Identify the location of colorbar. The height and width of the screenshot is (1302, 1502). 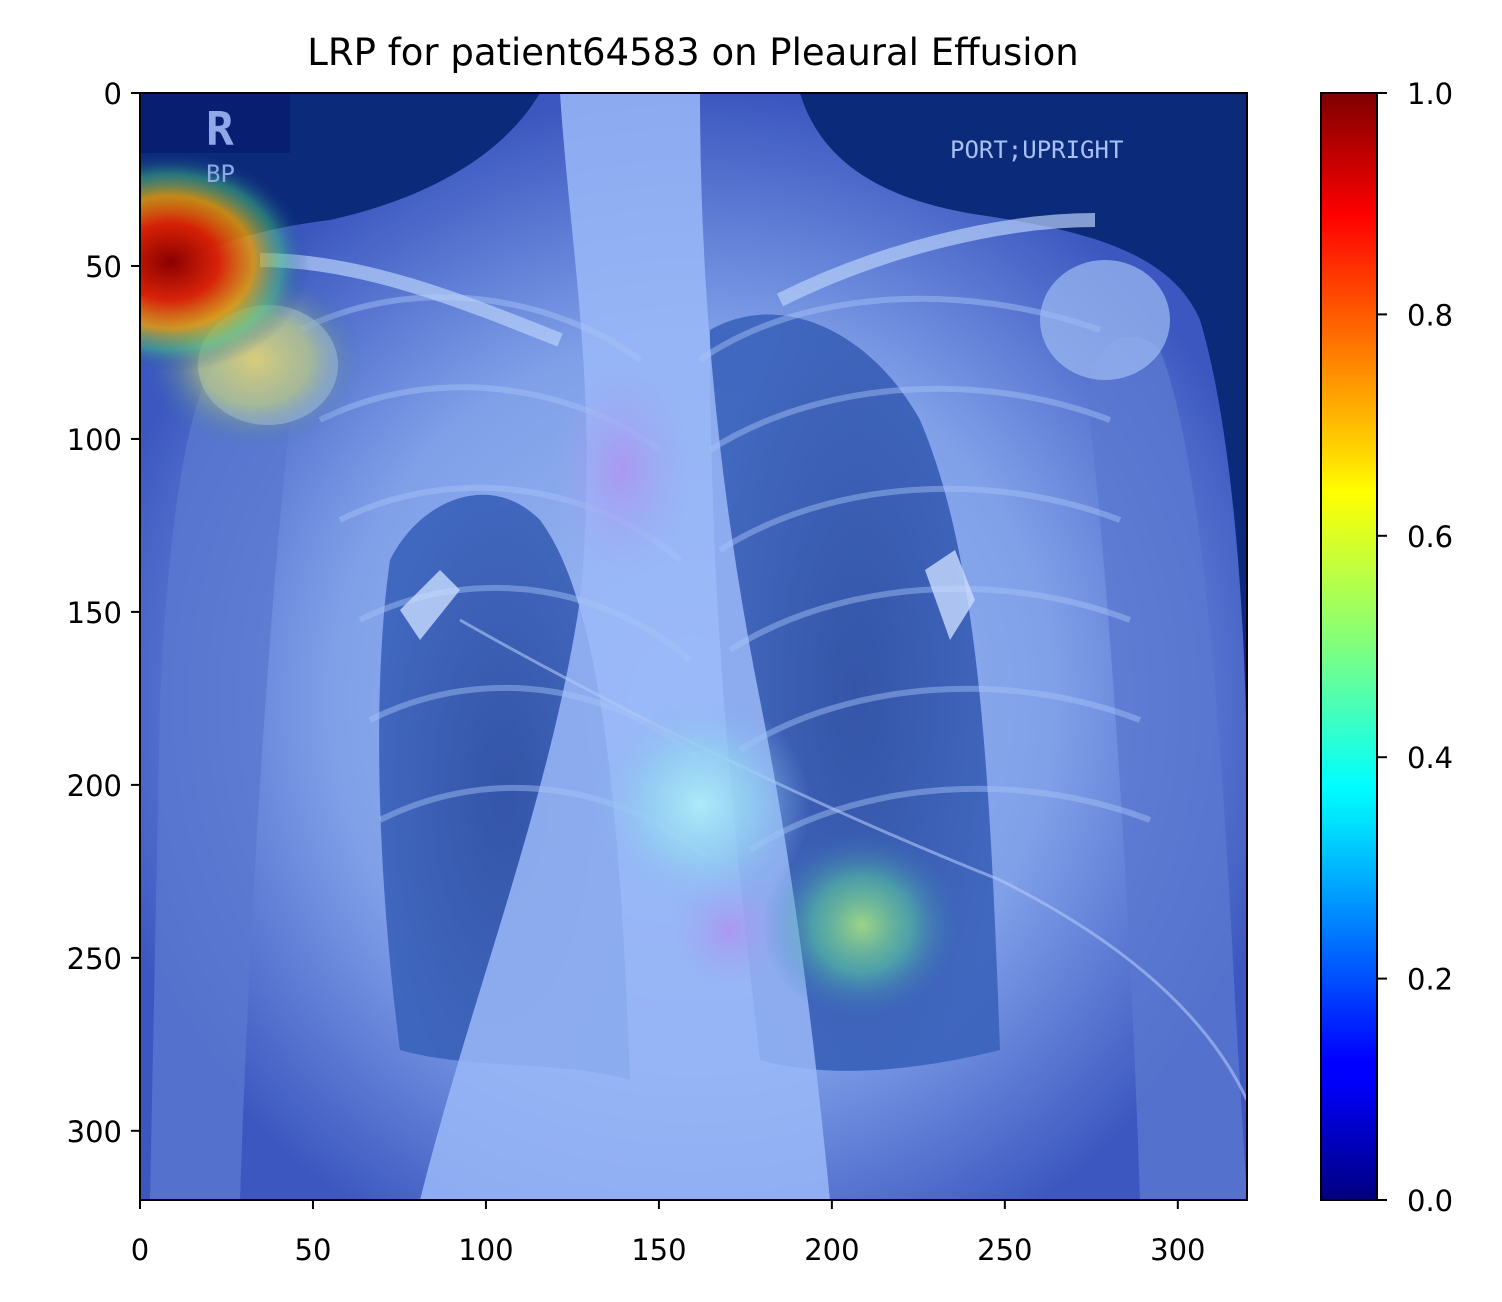
(1349, 646).